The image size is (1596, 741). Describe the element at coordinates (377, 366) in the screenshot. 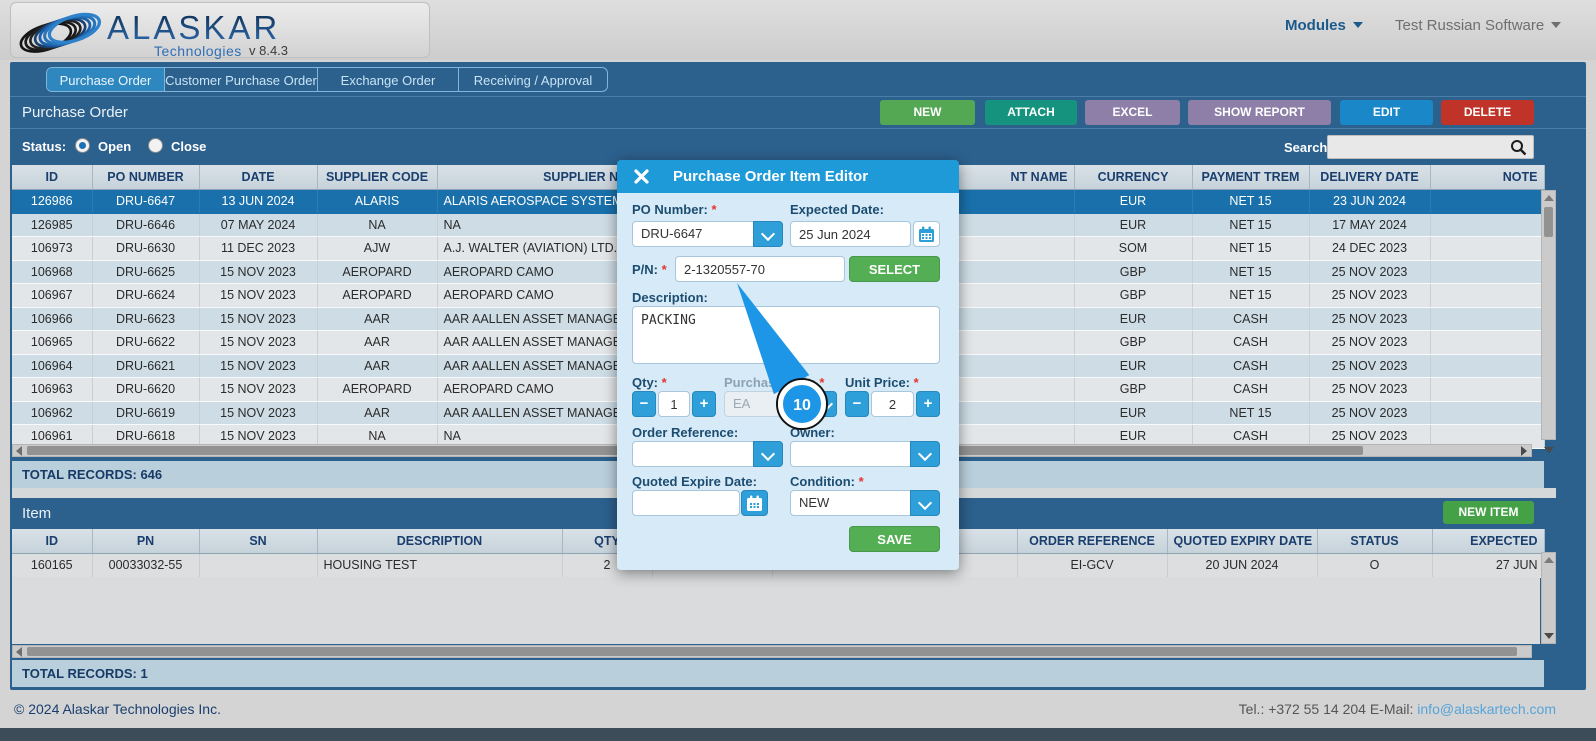

I see `cell: AAR` at that location.